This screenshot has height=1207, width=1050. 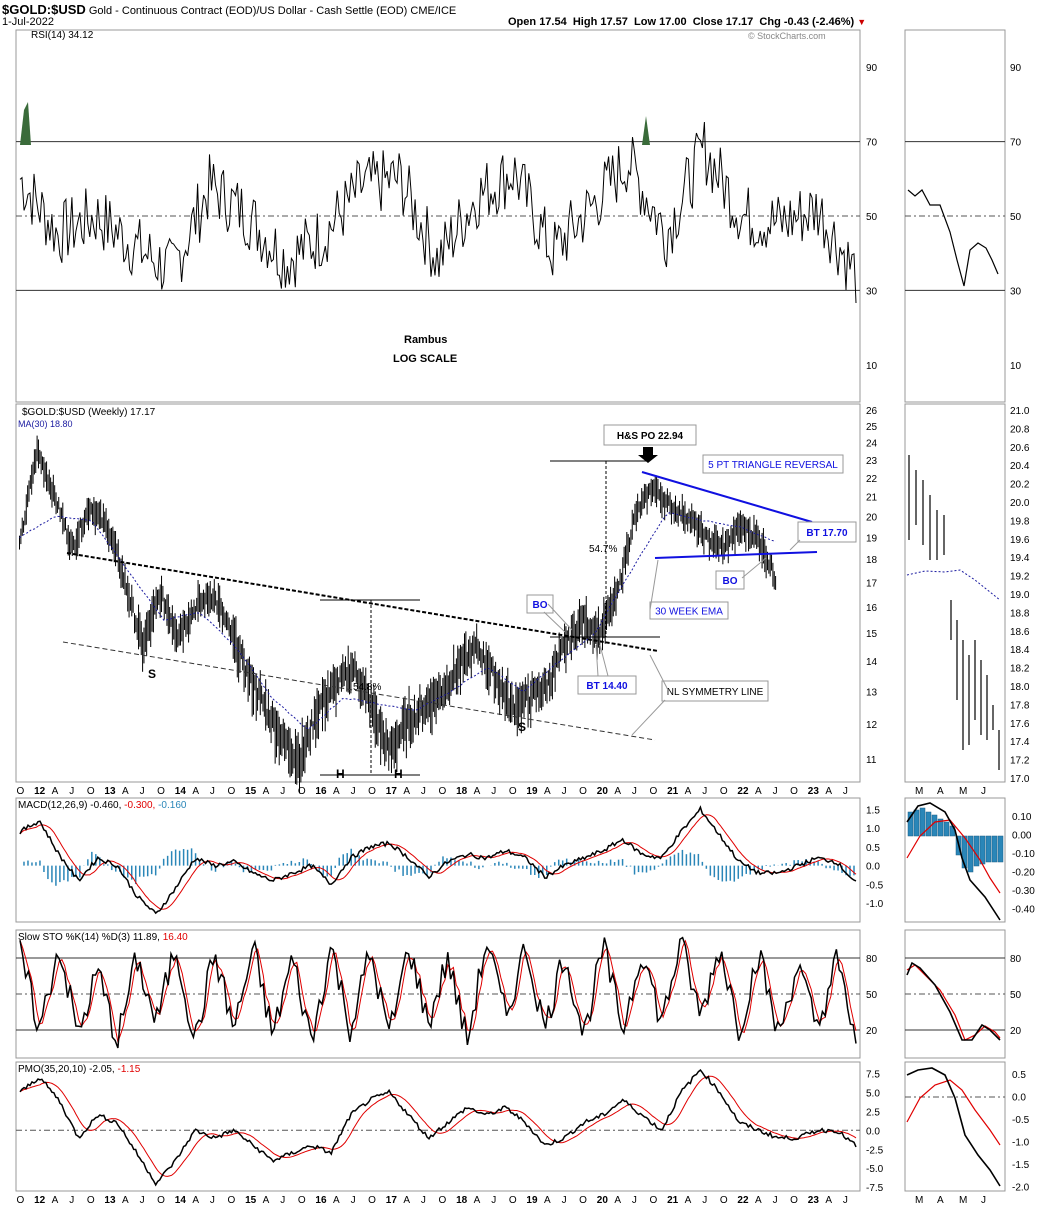 What do you see at coordinates (1020, 650) in the screenshot?
I see `side-price-tick: 18.4` at bounding box center [1020, 650].